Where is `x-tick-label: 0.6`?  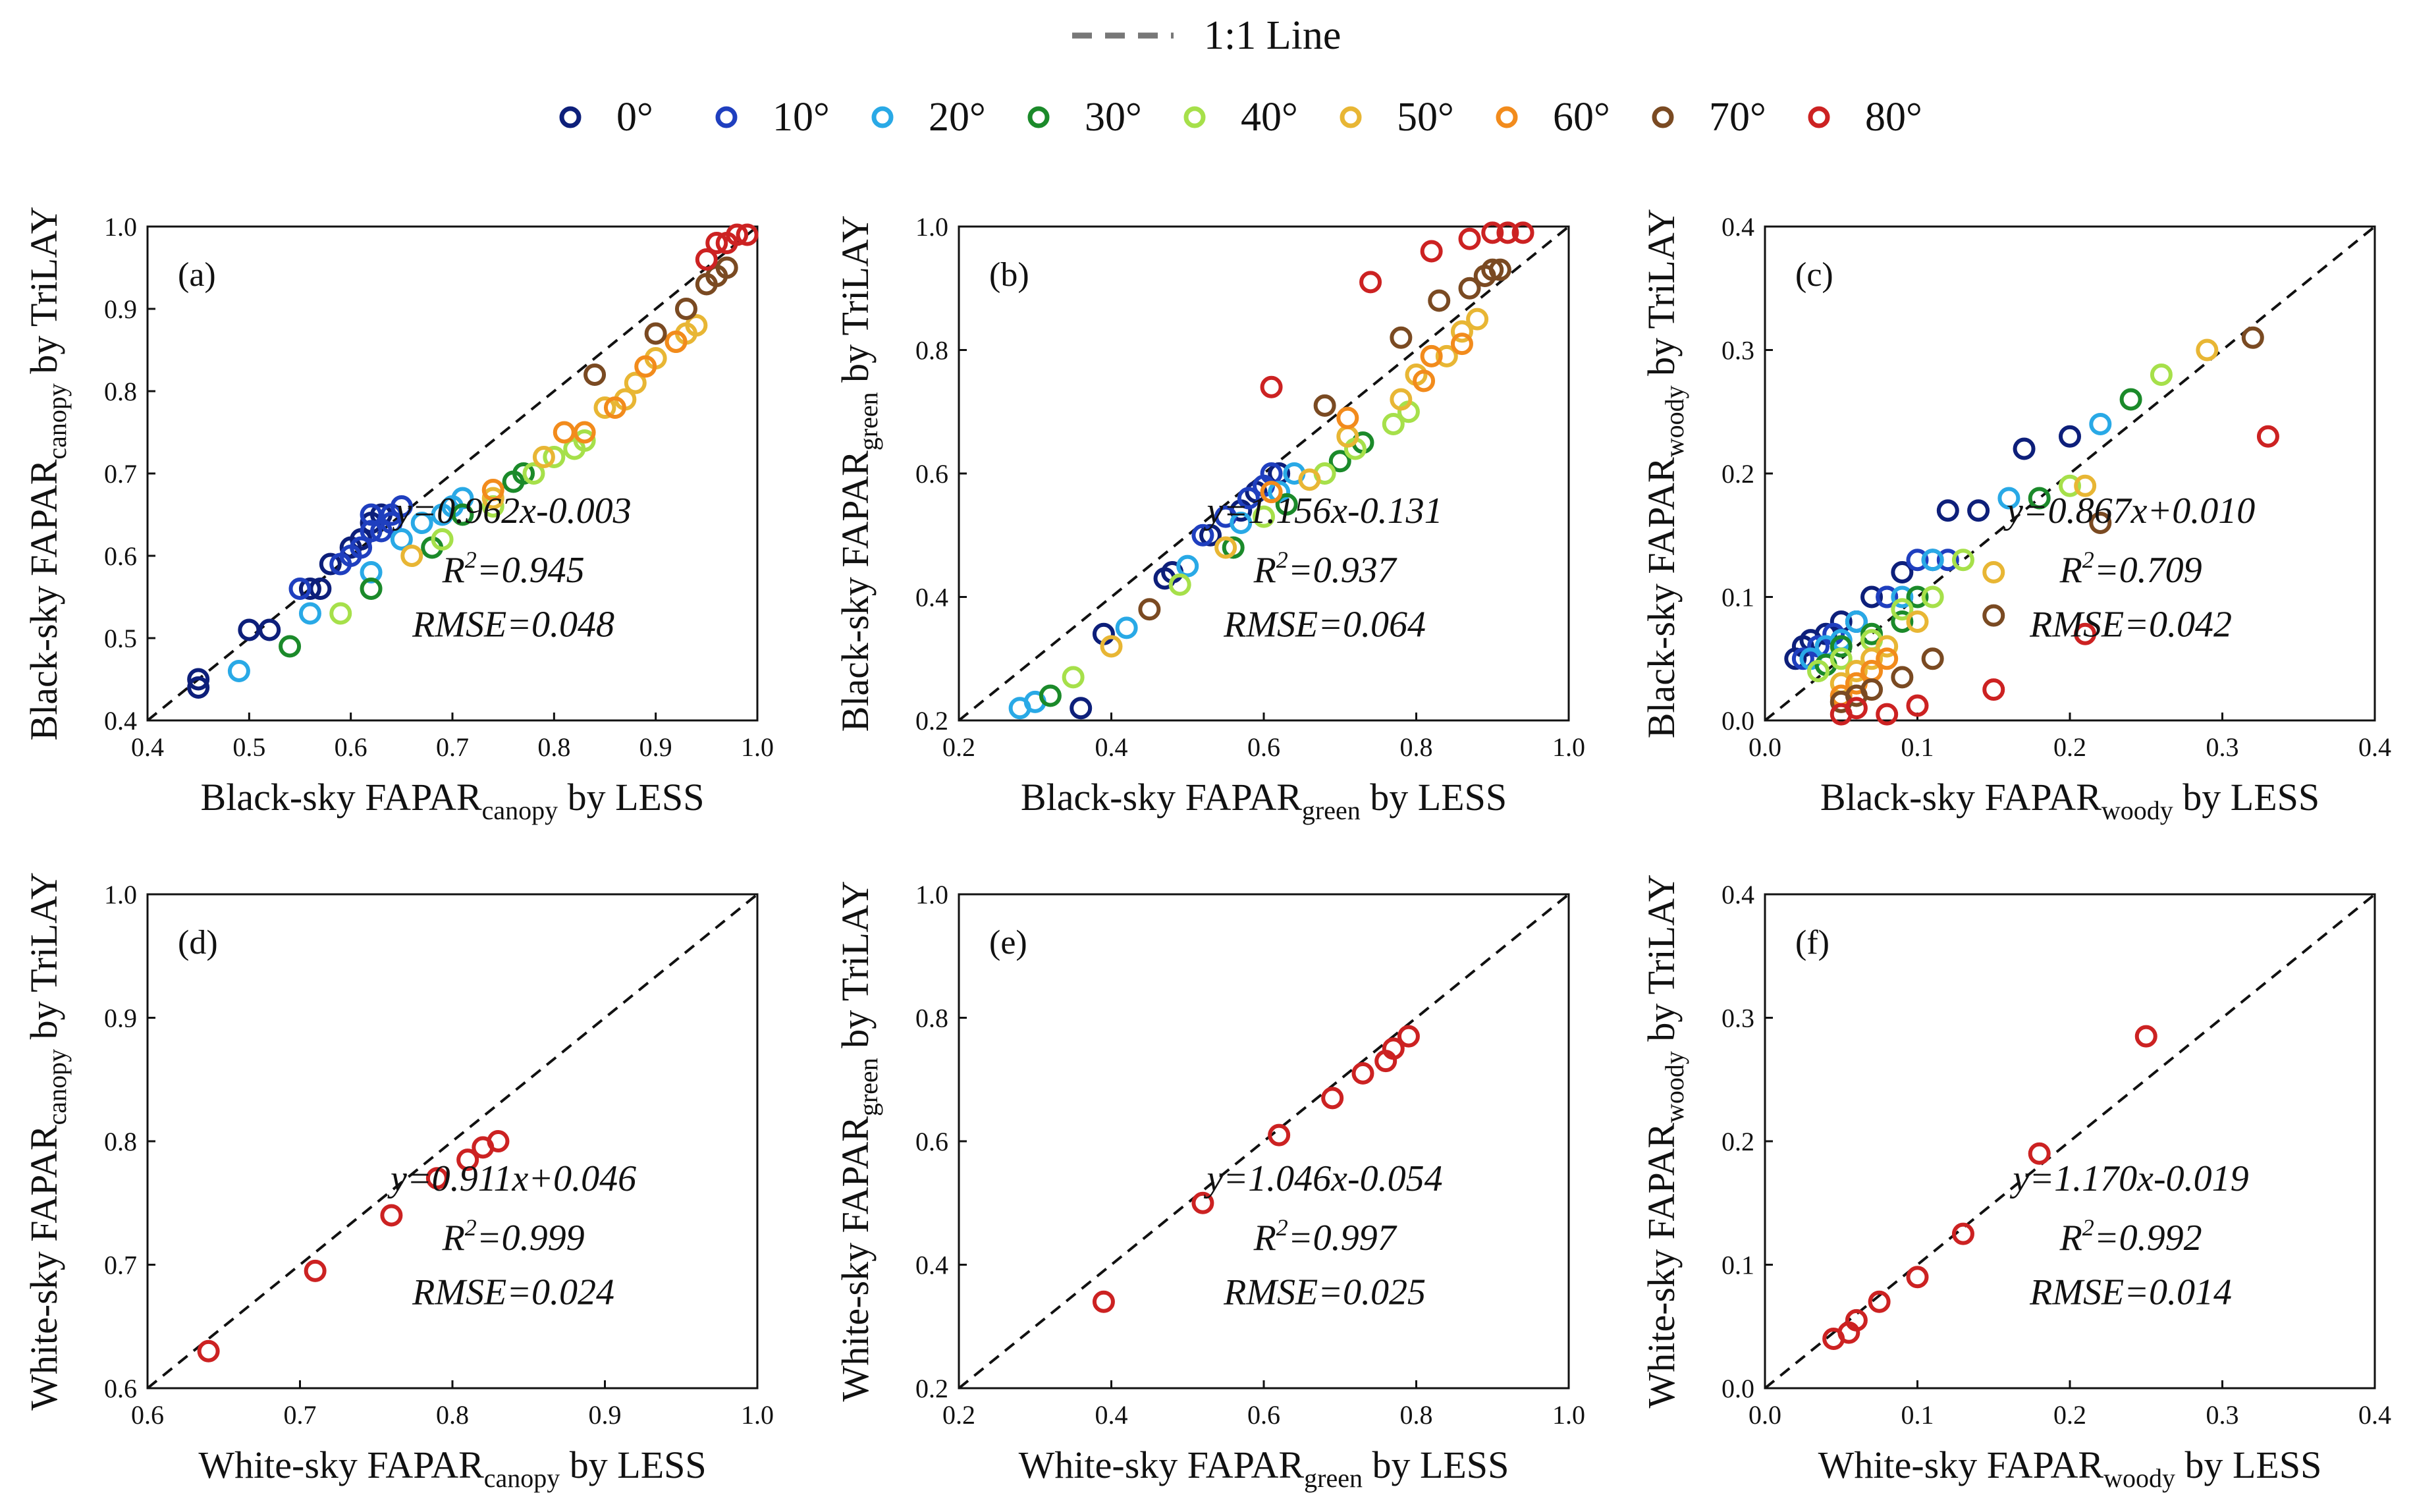 x-tick-label: 0.6 is located at coordinates (1263, 747).